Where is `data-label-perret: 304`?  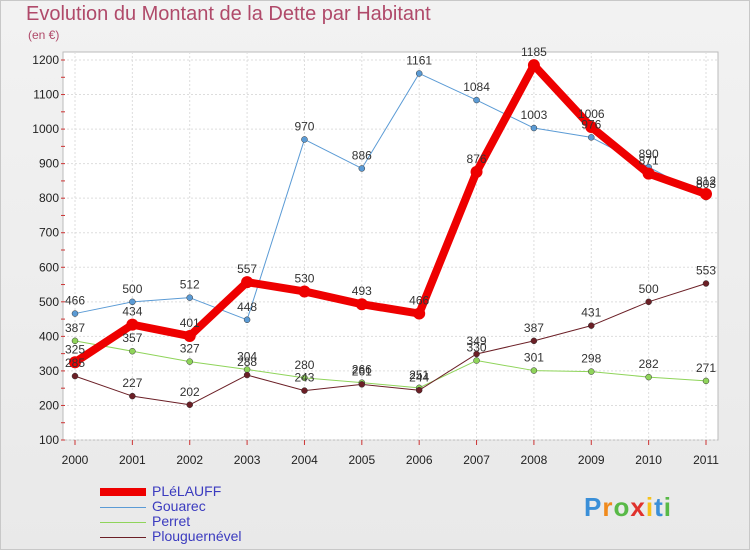
data-label-perret: 304 is located at coordinates (247, 357).